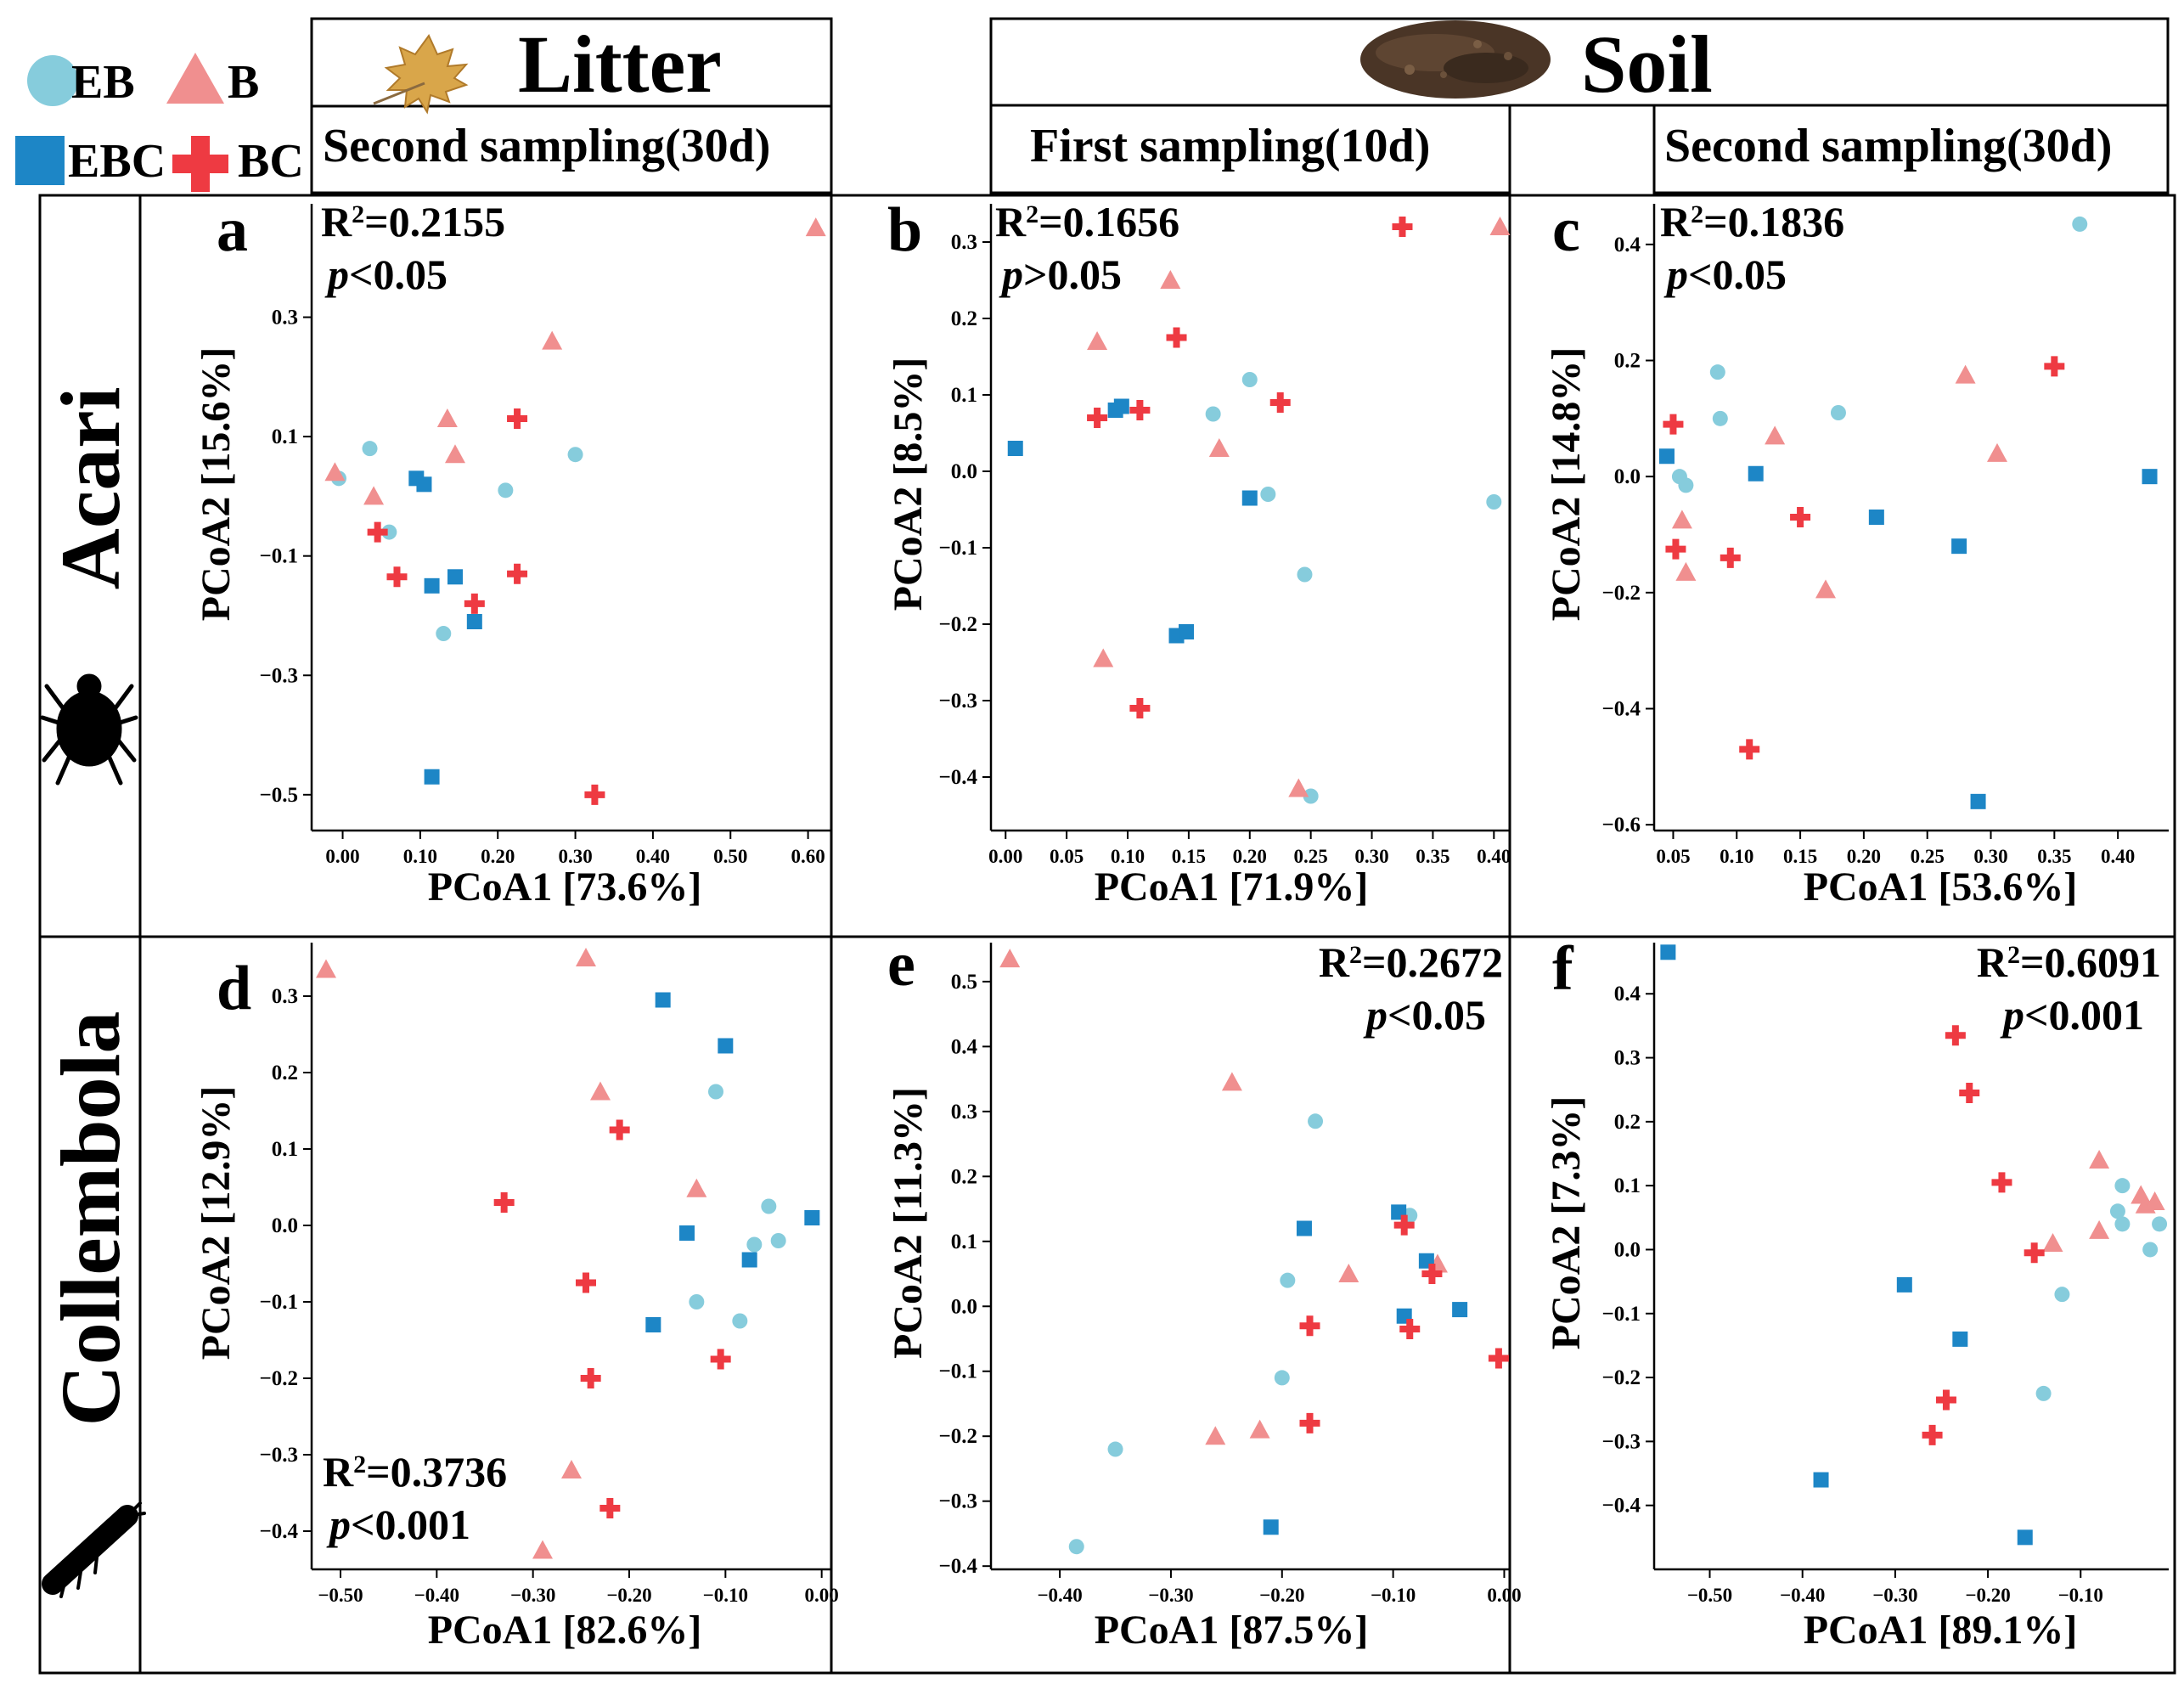 This screenshot has height=1684, width=2184. I want to click on maple-leaf-icon, so click(421, 75).